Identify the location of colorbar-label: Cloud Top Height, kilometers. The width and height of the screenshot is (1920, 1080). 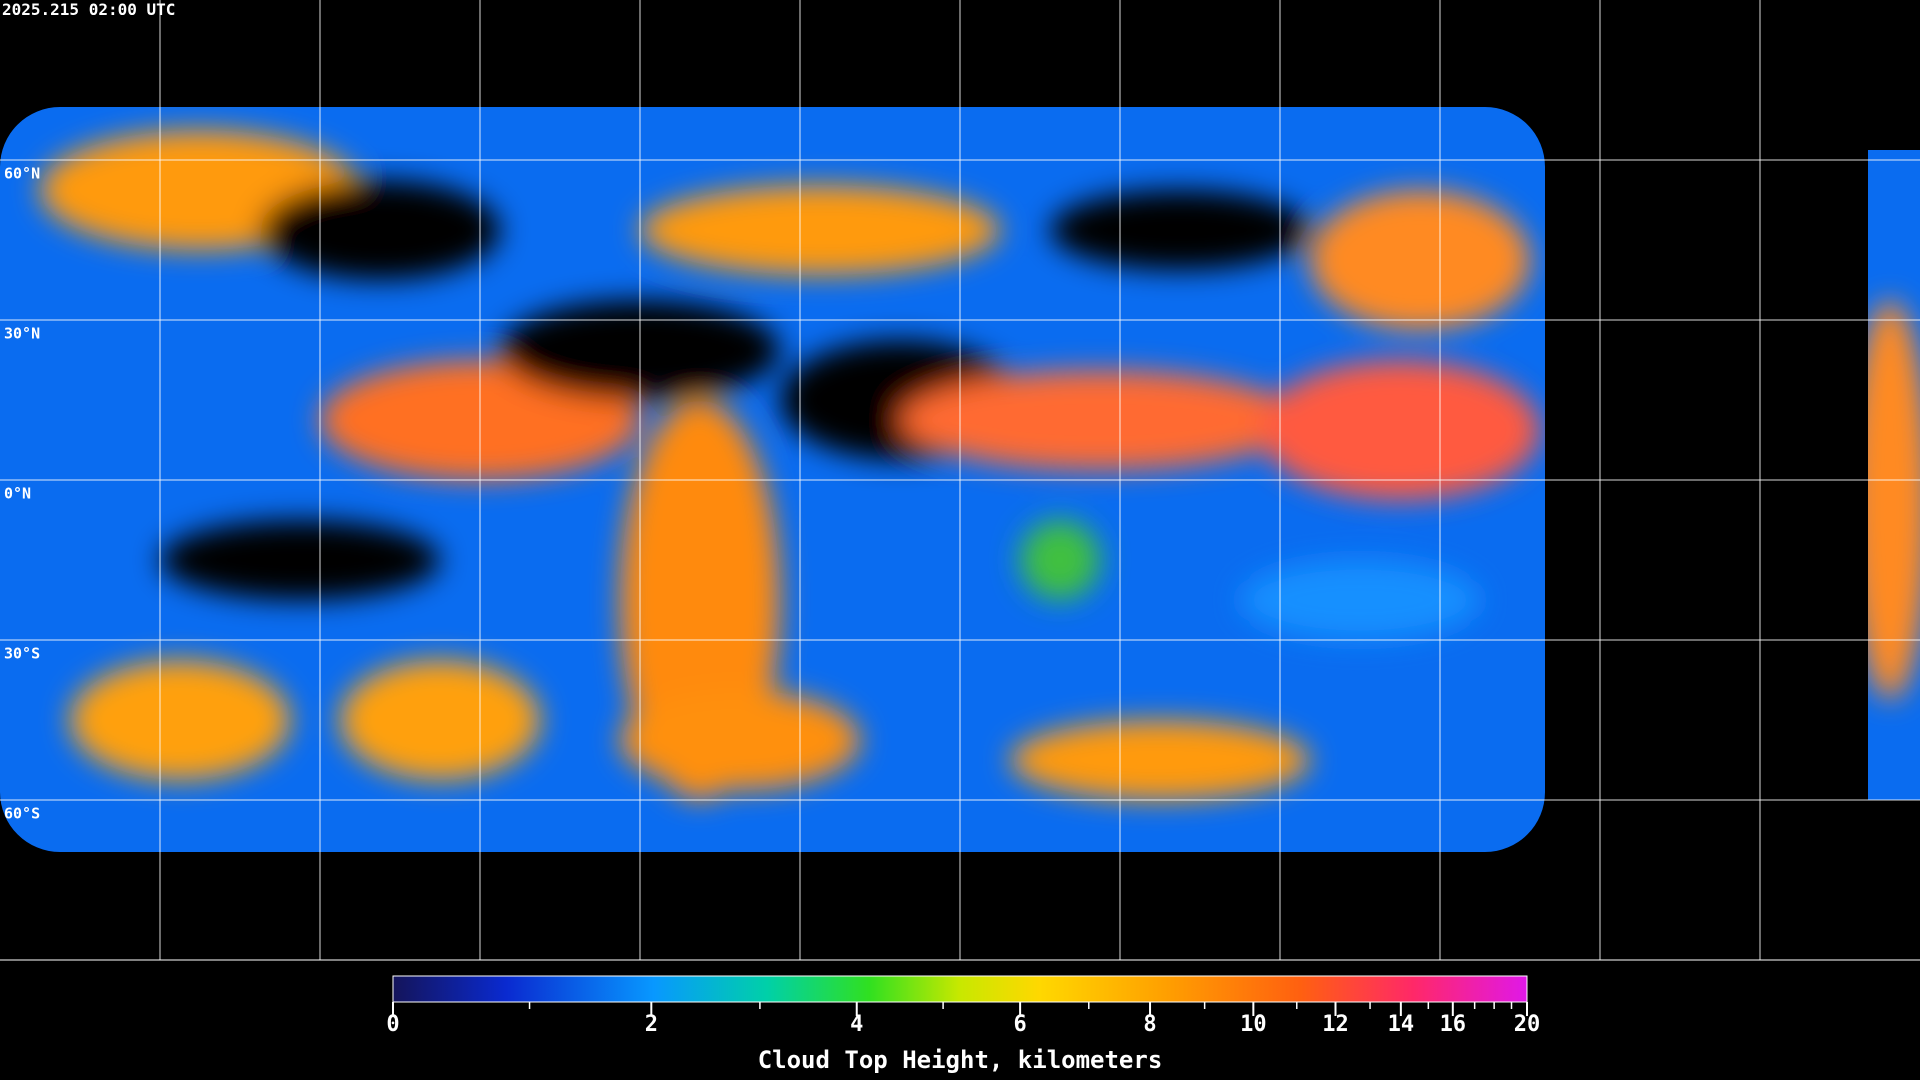
(960, 1060).